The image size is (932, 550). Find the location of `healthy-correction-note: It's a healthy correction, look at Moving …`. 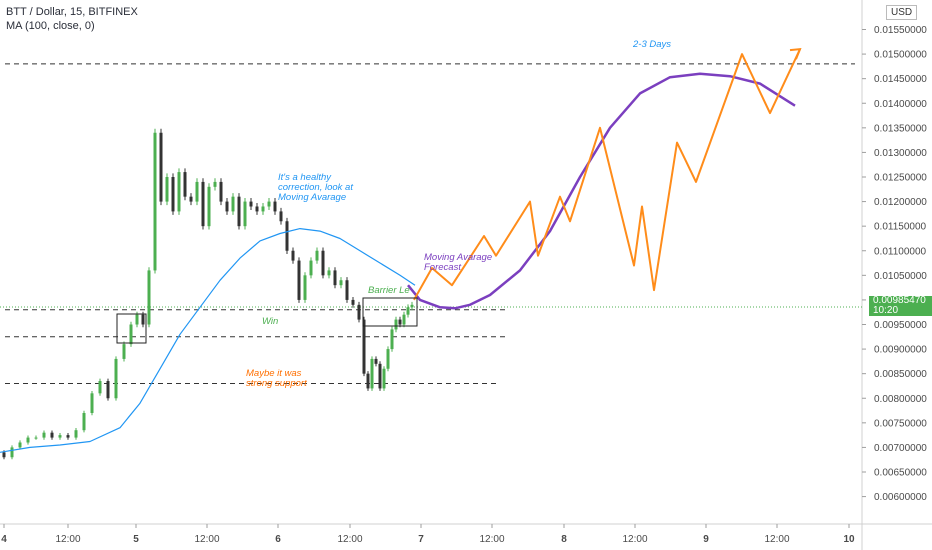

healthy-correction-note: It's a healthy correction, look at Moving … is located at coordinates (315, 187).